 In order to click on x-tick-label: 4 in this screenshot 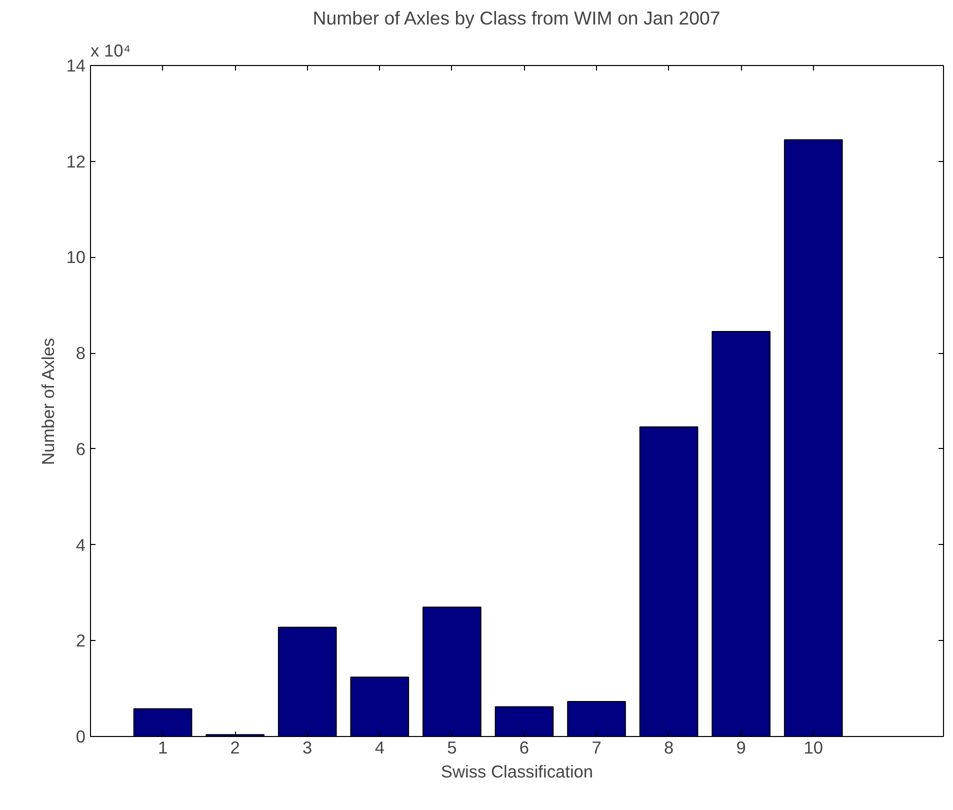, I will do `click(379, 748)`.